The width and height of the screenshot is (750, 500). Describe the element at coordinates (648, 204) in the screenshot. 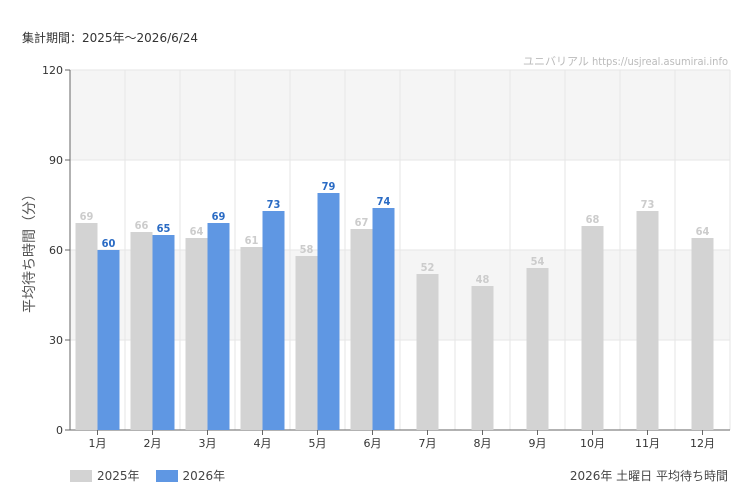

I see `series-2025-data-label: 73` at that location.